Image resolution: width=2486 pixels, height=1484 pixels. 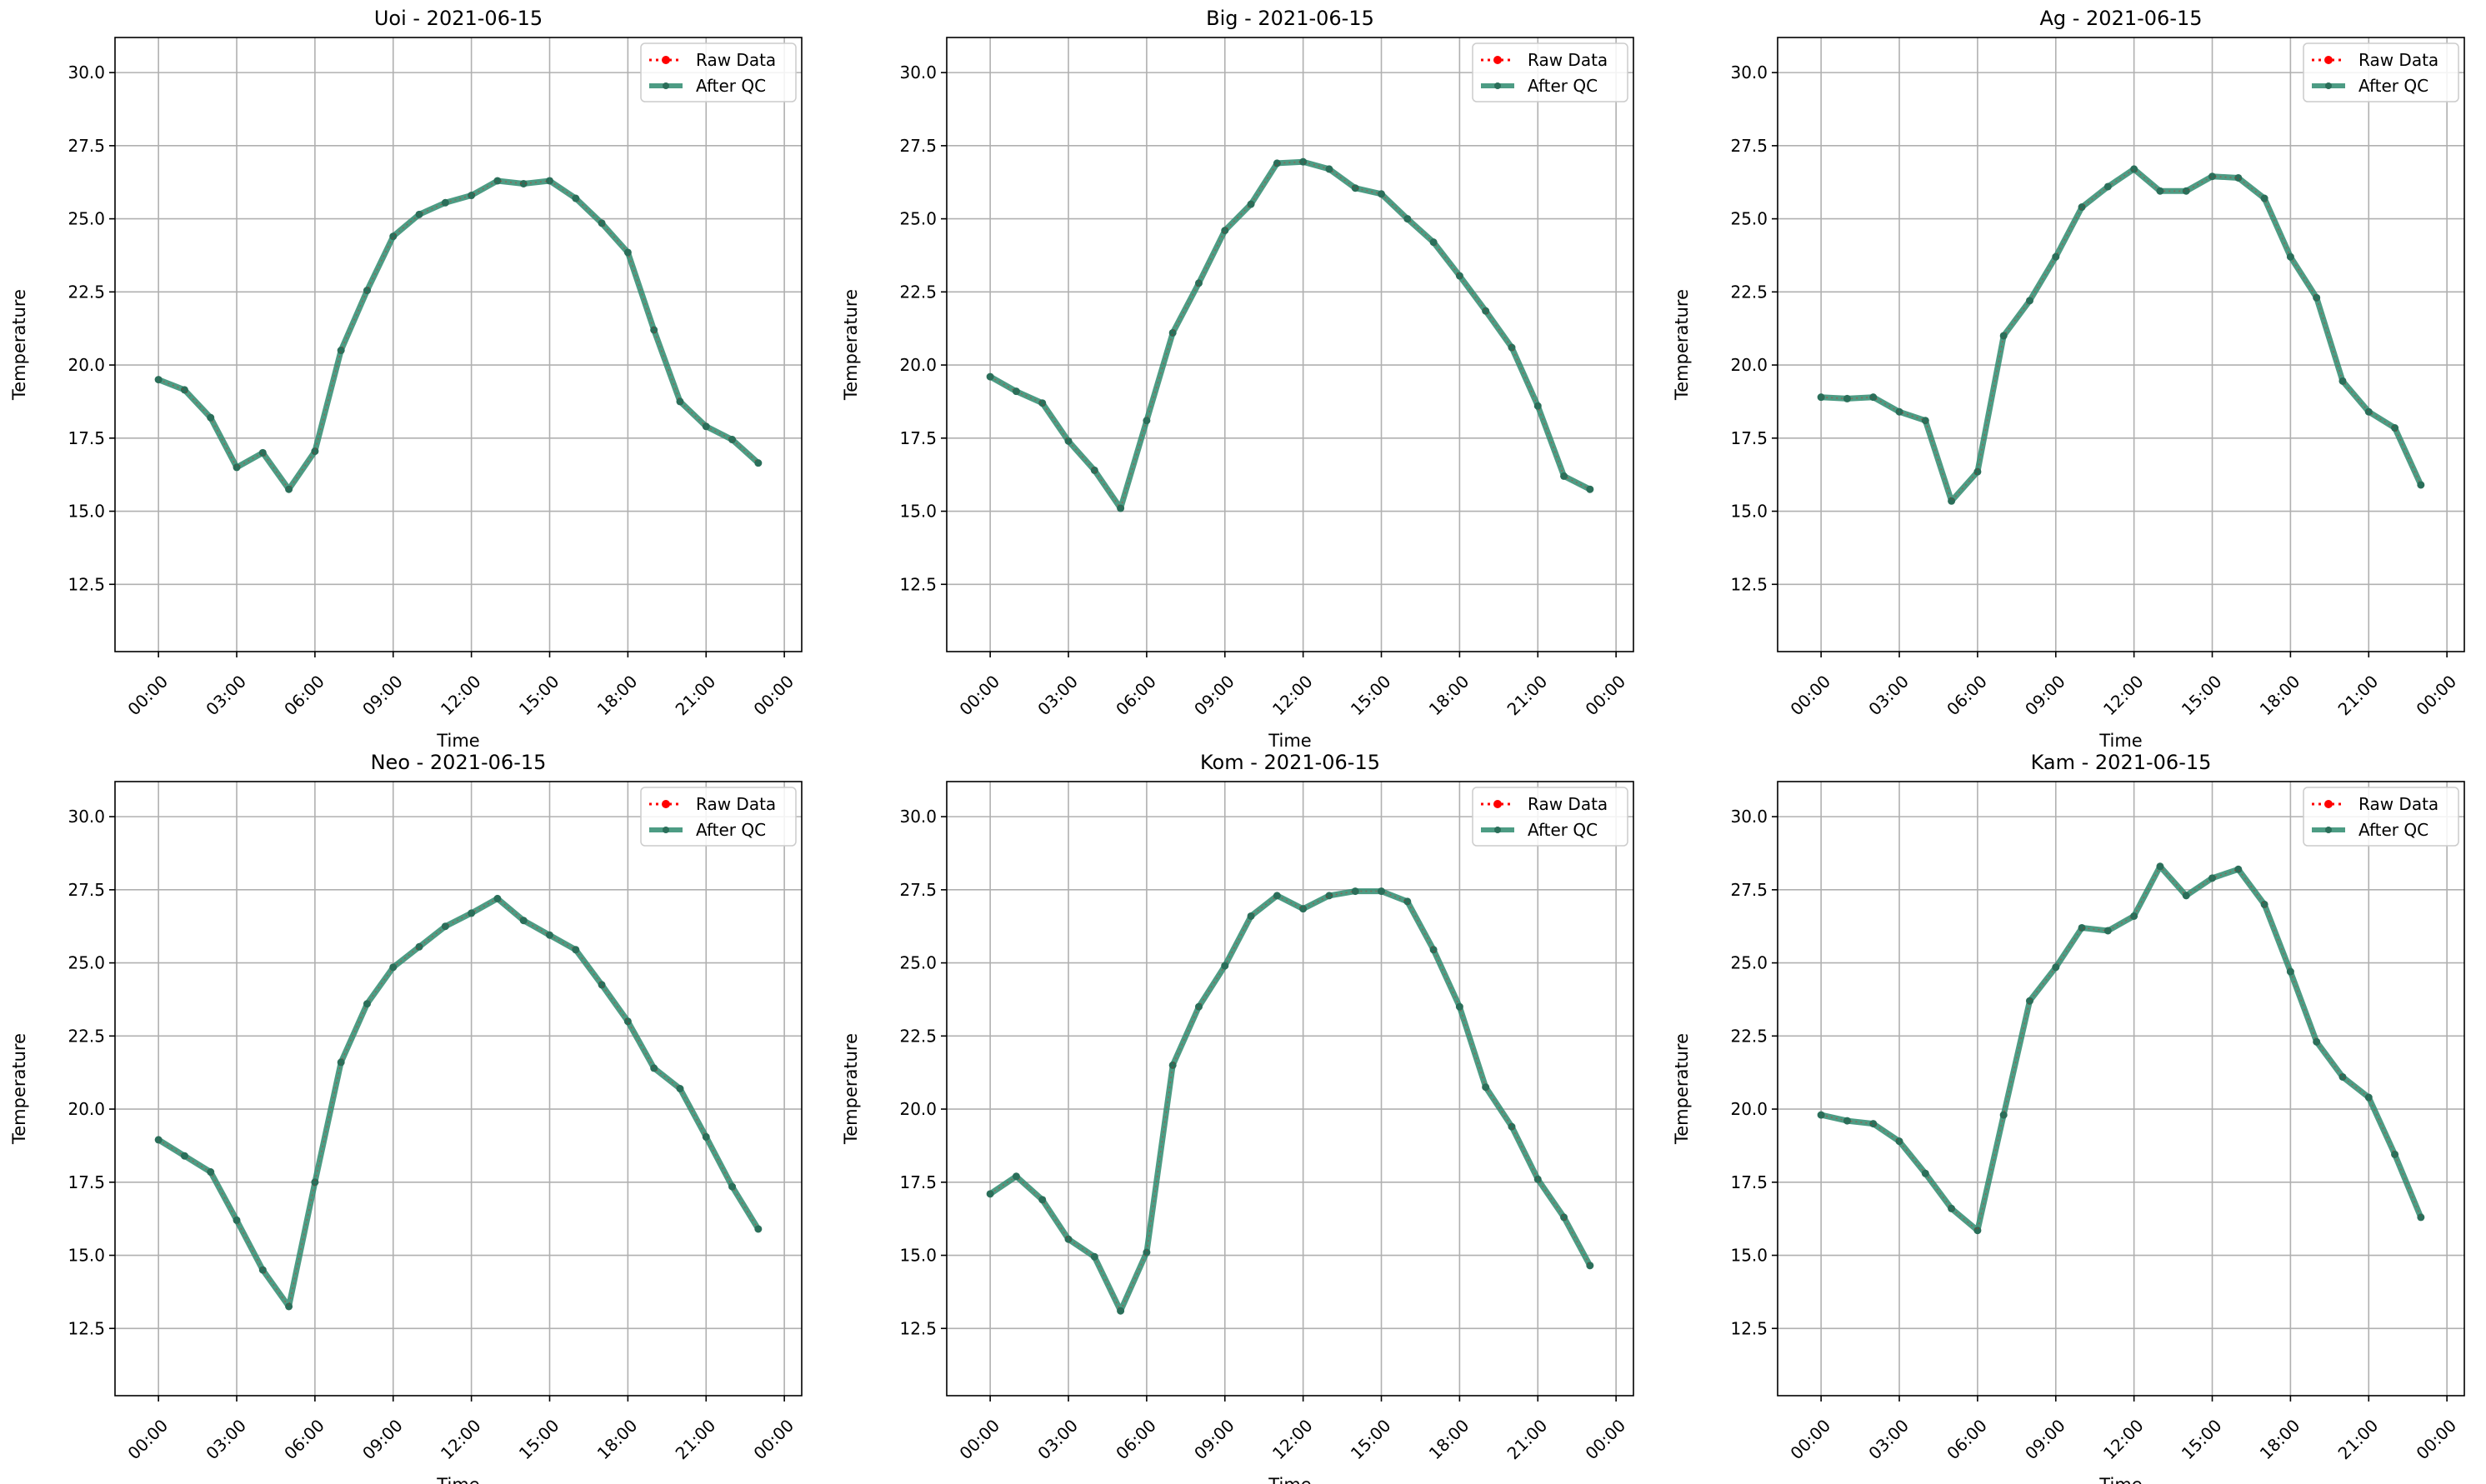 What do you see at coordinates (87, 1036) in the screenshot?
I see `y-tick-label: 22.5` at bounding box center [87, 1036].